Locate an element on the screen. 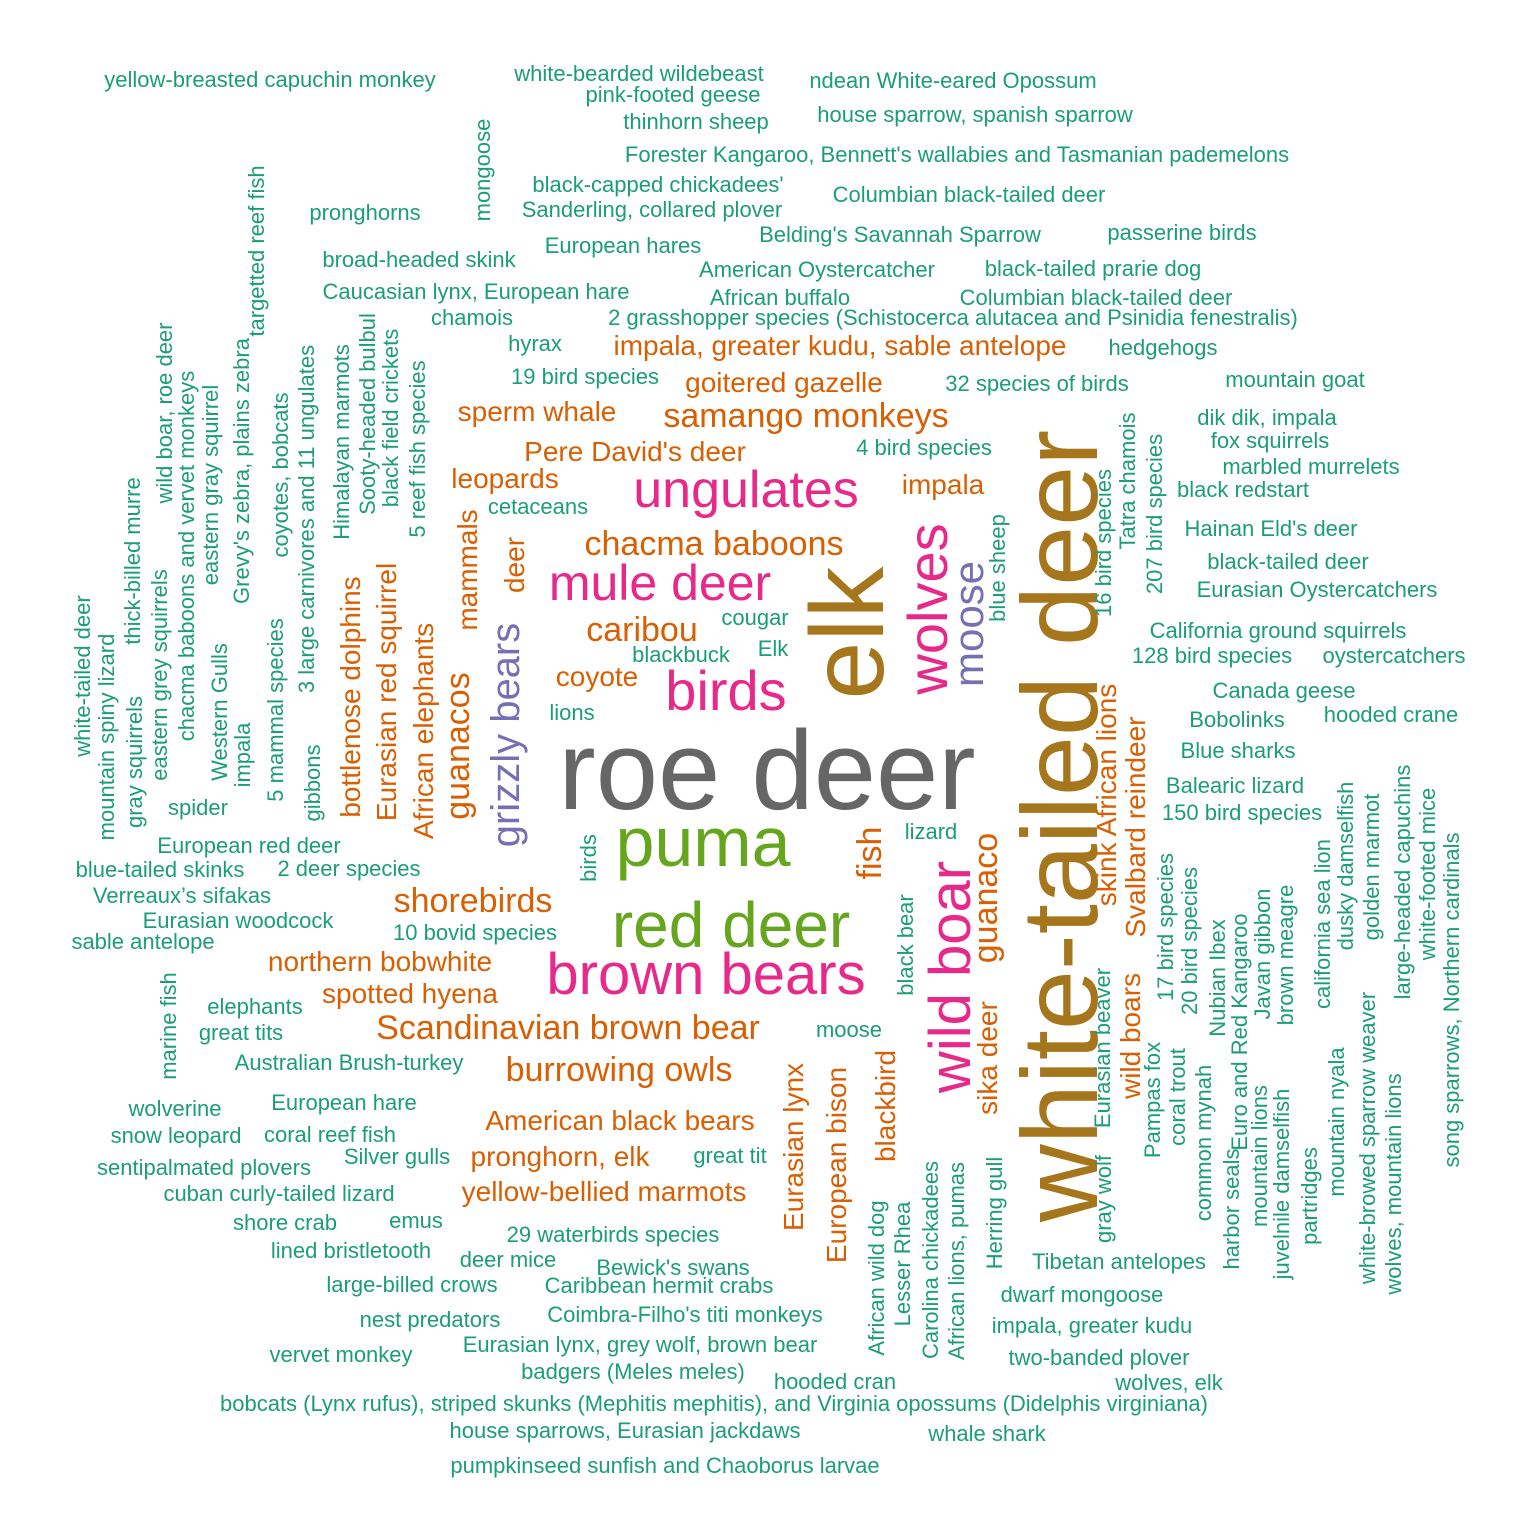 Image resolution: width=1536 pixels, height=1536 pixels. word-cetaceans: cetaceans is located at coordinates (538, 506).